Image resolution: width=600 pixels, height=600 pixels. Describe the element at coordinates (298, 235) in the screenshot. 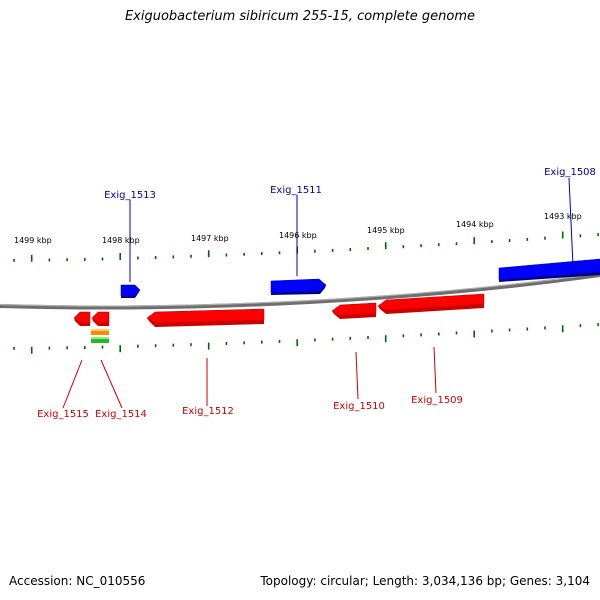

I see `scale-label-1496: 1496 kbp` at that location.